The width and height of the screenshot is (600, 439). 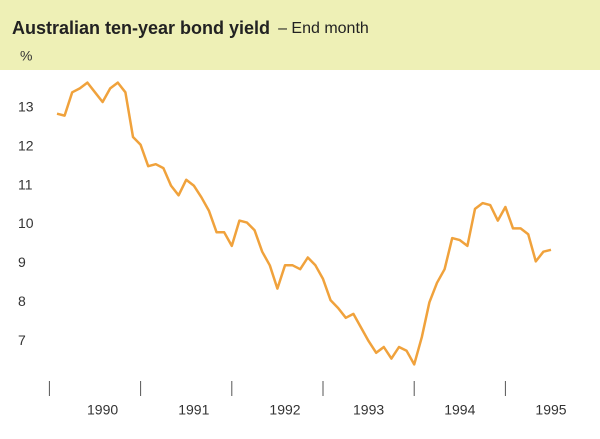 I want to click on y-tick-label: 13, so click(x=26, y=107).